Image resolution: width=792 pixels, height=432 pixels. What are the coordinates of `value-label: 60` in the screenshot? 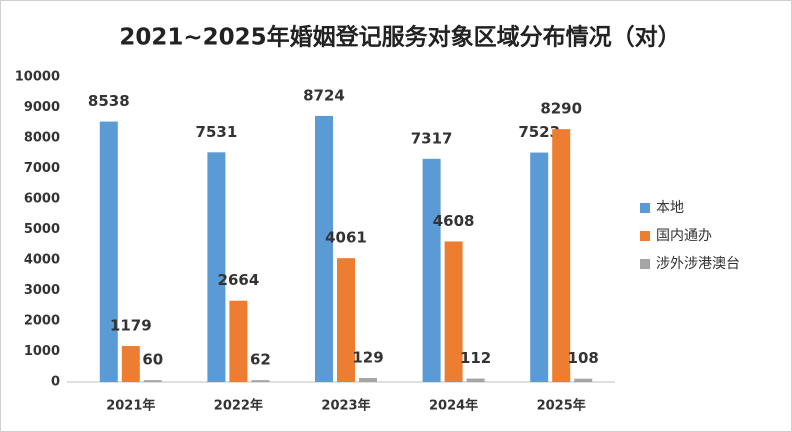 It's located at (152, 360).